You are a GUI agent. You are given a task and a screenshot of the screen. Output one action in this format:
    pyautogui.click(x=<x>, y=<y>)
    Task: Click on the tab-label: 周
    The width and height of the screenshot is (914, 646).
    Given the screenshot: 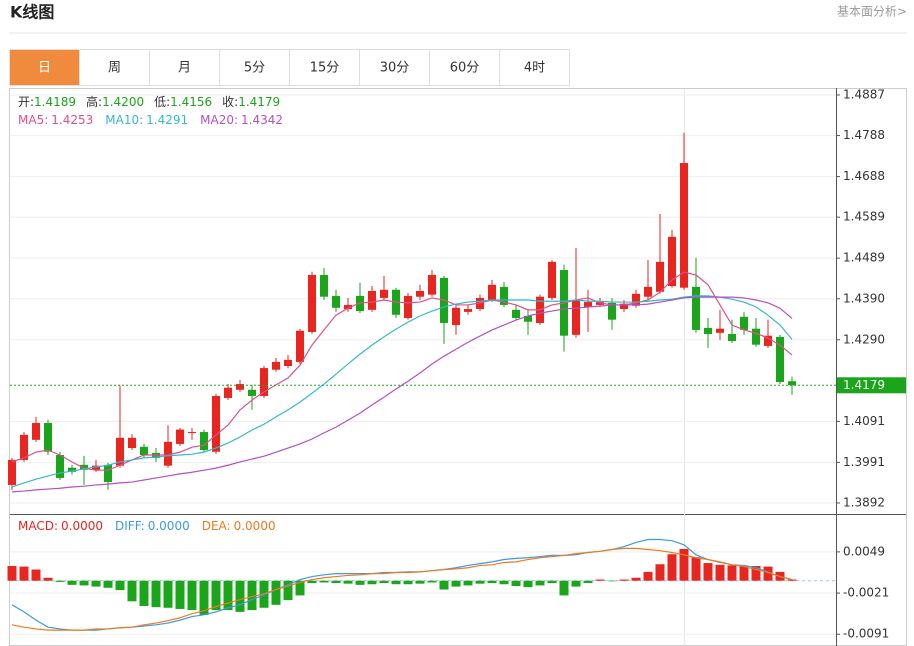 What is the action you would take?
    pyautogui.click(x=114, y=68)
    